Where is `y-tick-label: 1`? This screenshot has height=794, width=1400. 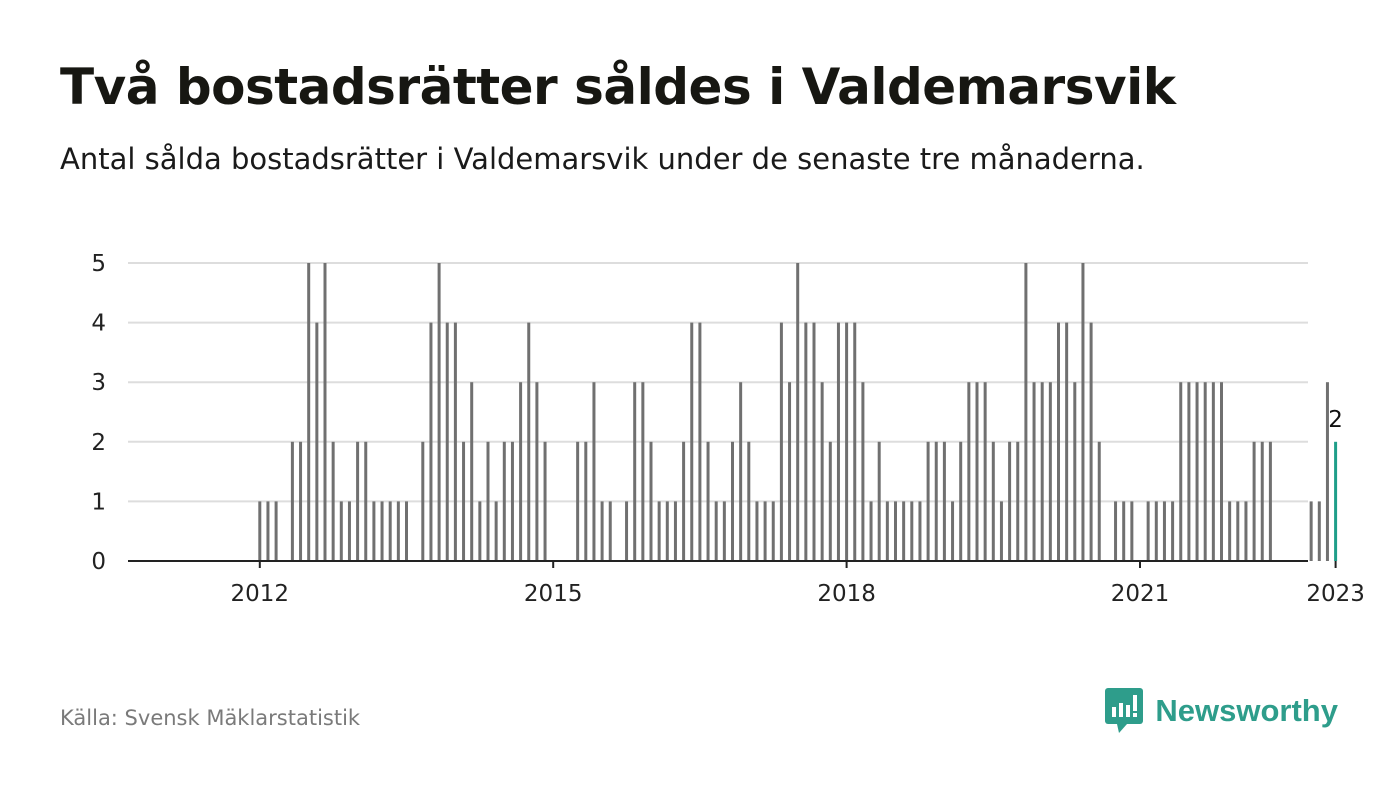
y-tick-label: 1 is located at coordinates (98, 502).